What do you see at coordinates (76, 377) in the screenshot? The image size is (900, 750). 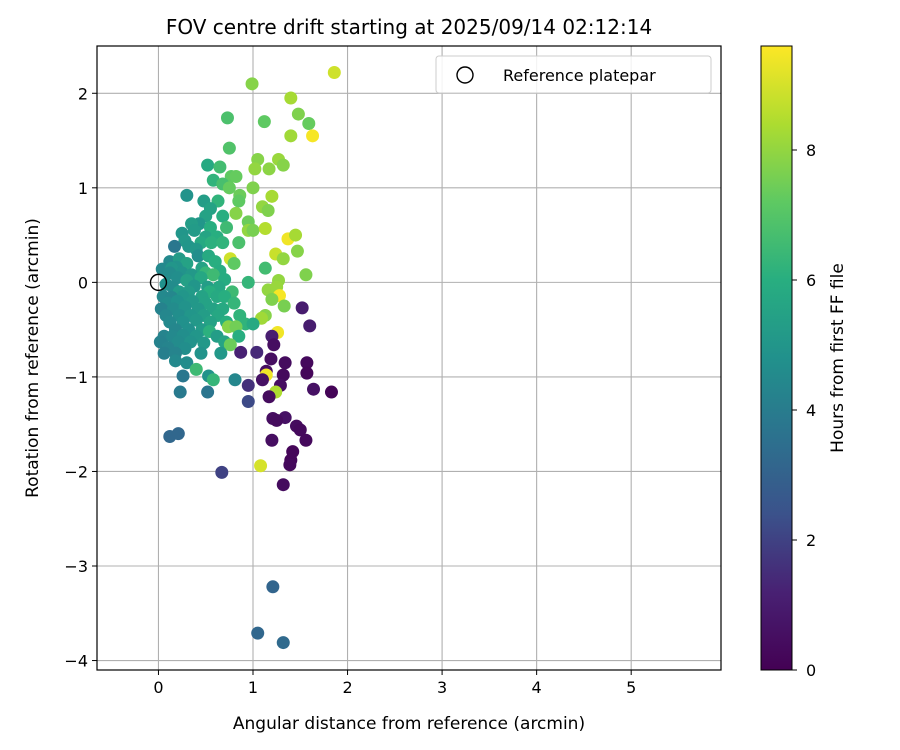 I see `y-tick-label: −1` at bounding box center [76, 377].